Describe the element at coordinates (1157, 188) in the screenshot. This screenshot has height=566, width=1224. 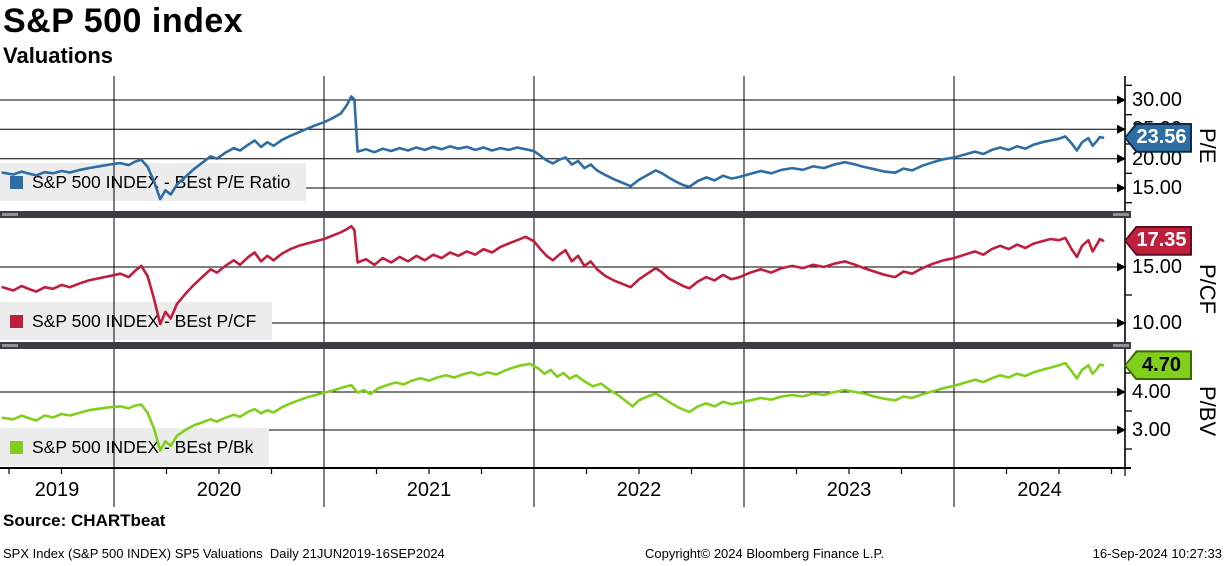
I see `pe-y-tick-label: 15.00` at that location.